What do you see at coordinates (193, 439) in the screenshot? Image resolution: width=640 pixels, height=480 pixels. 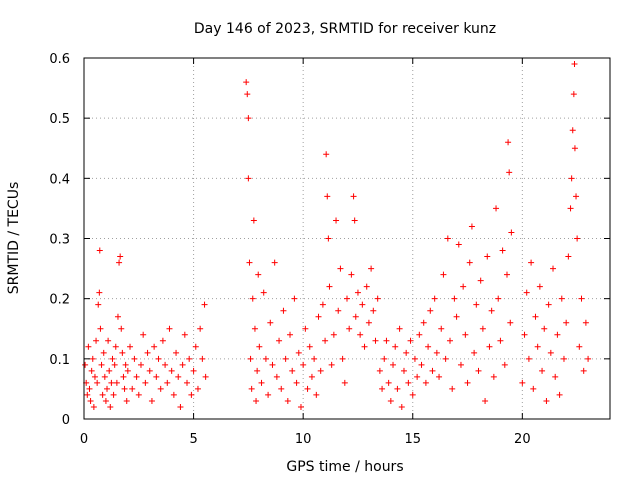 I see `x-tick-label: 5` at bounding box center [193, 439].